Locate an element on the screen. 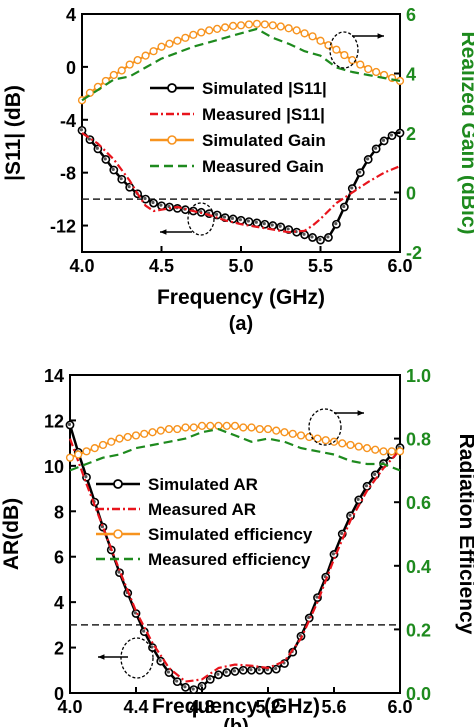  series-measured-gain-line is located at coordinates (241, 64).